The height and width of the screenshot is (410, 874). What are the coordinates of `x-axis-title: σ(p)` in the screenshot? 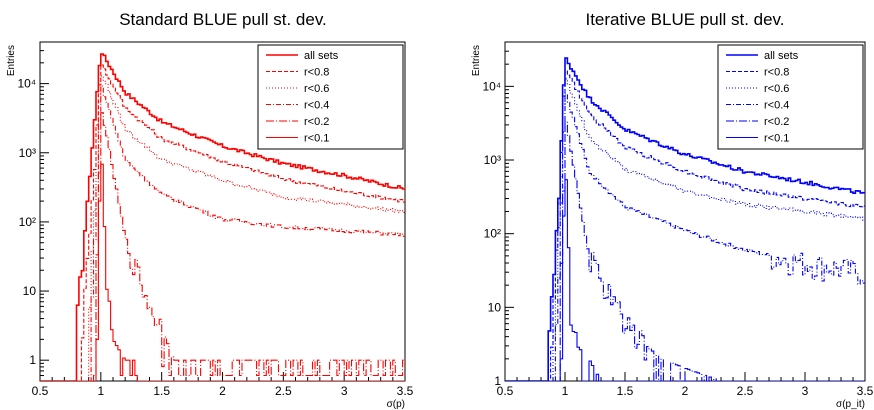 It's located at (396, 404).